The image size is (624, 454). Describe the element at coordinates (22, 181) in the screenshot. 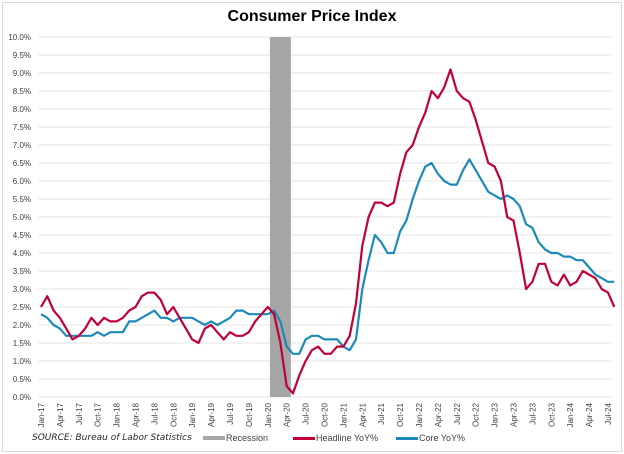

I see `y-tick-label: 6.0%` at that location.